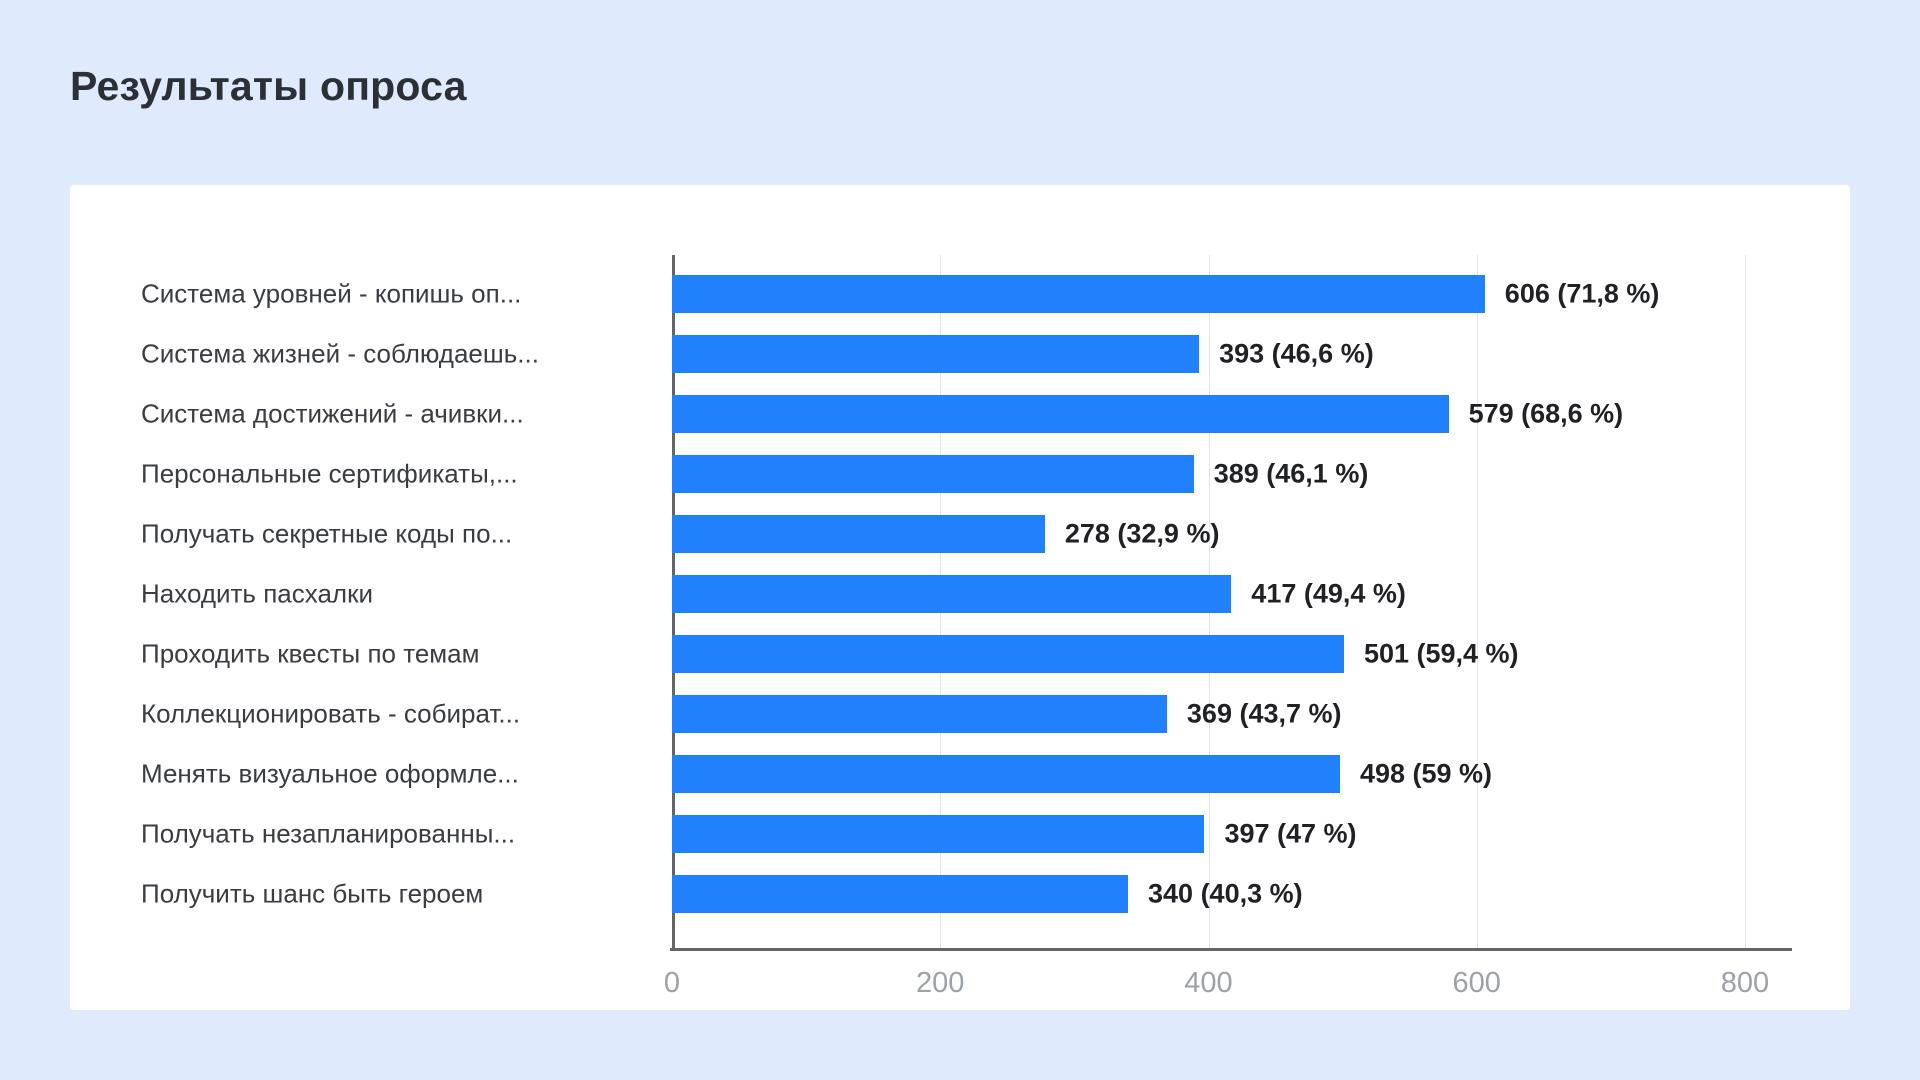 The height and width of the screenshot is (1080, 1920). I want to click on value-label: 397 (47 %), so click(1290, 833).